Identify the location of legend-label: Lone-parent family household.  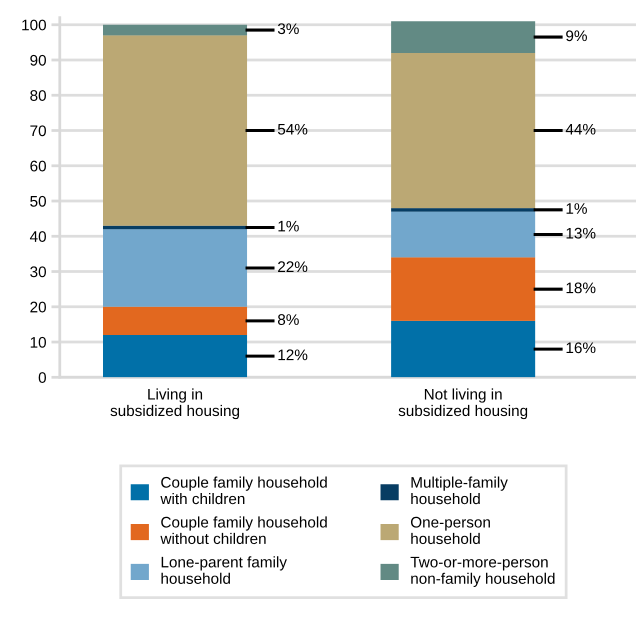
(224, 570).